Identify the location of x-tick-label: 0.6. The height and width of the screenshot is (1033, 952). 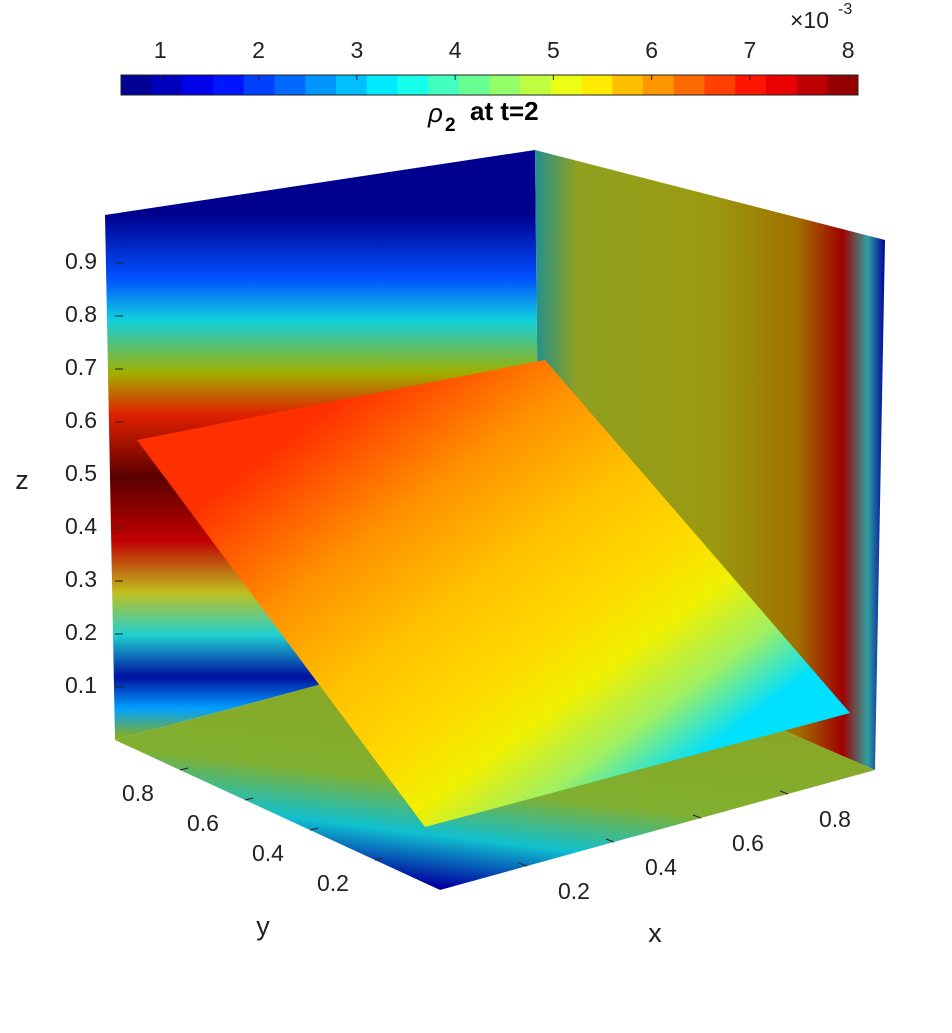
(748, 843).